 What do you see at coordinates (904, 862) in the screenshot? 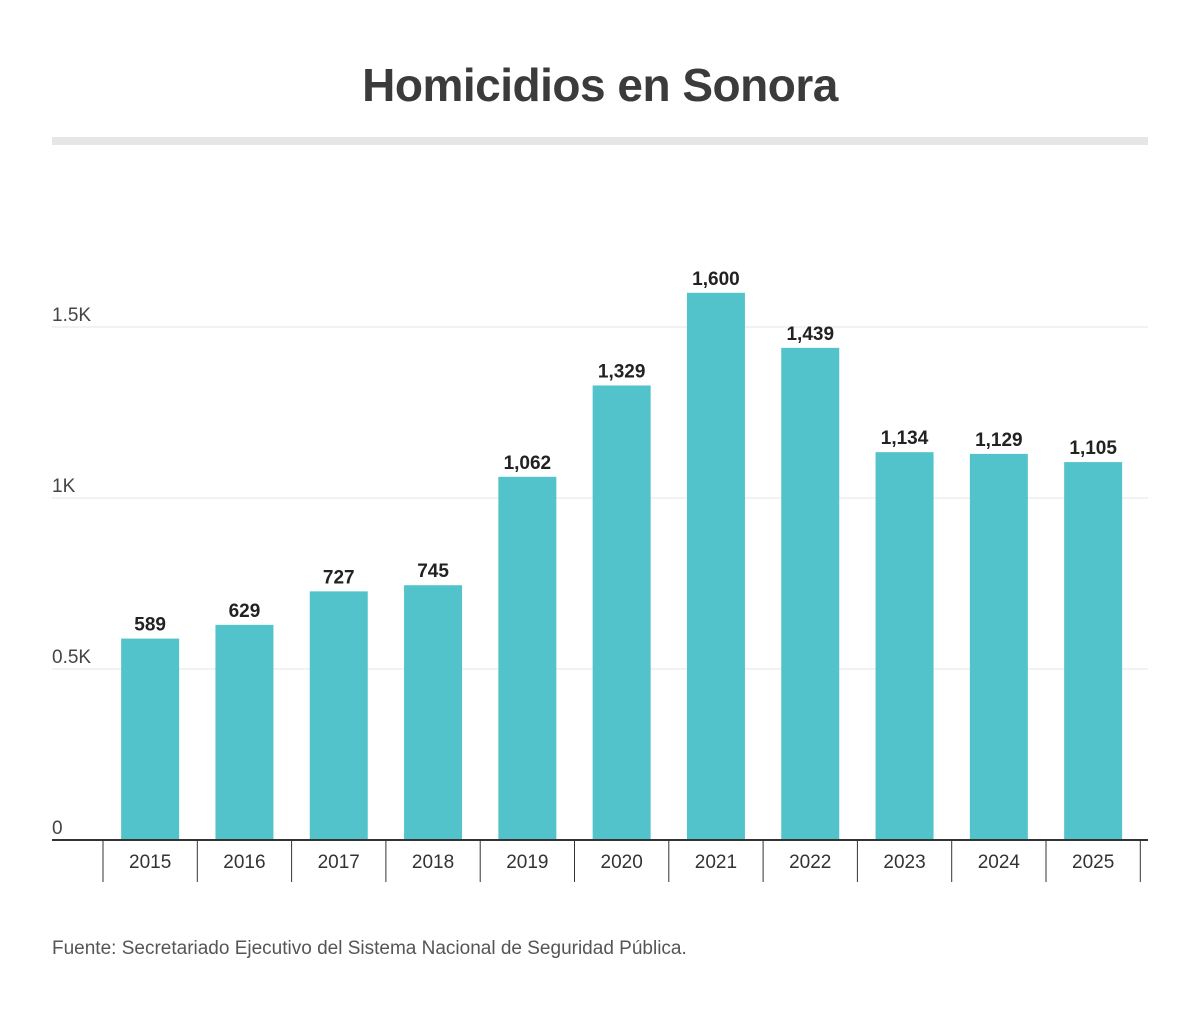
I see `x-tick-label: 2023` at bounding box center [904, 862].